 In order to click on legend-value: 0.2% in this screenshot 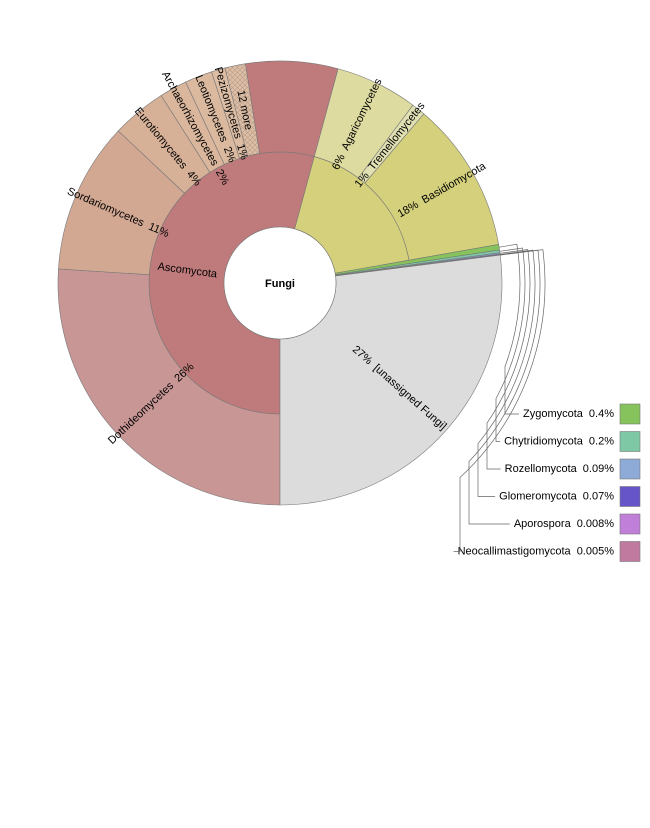, I will do `click(601, 441)`.